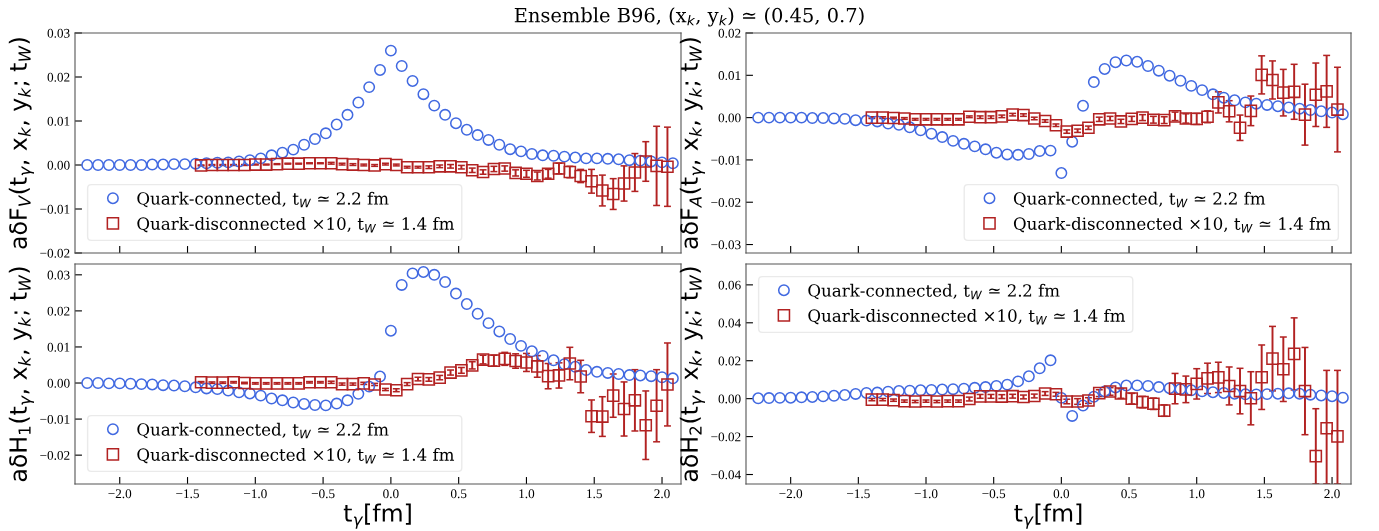 The width and height of the screenshot is (1379, 531). I want to click on legend-label: Quark-disconnected ×10, t$_{W}$ ≃ 1.4 fm, so click(1172, 225).